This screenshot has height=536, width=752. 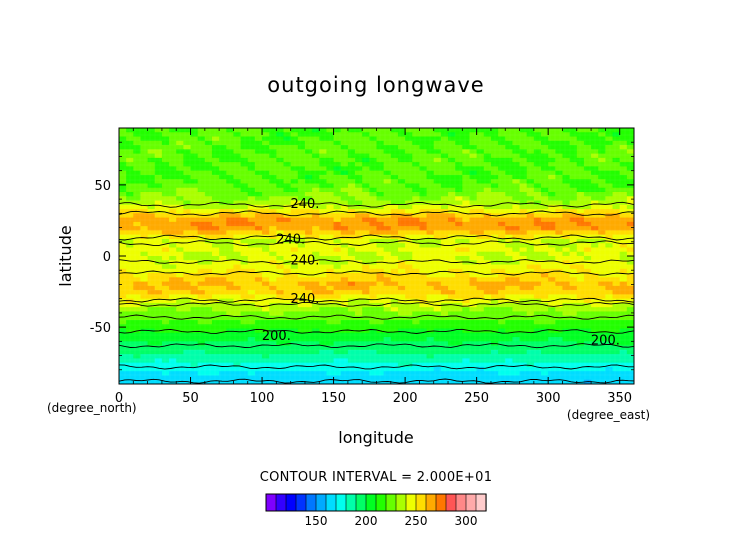 What do you see at coordinates (262, 398) in the screenshot?
I see `x-tick-label: 100` at bounding box center [262, 398].